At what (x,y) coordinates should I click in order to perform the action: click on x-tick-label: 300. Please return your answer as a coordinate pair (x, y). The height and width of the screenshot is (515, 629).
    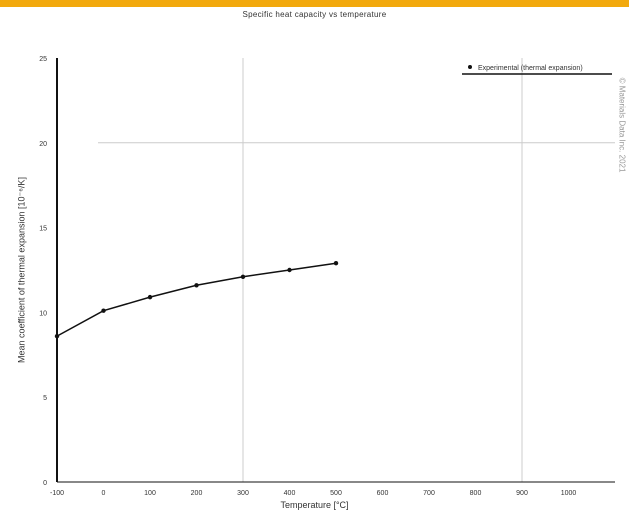
    Looking at the image, I should click on (243, 493).